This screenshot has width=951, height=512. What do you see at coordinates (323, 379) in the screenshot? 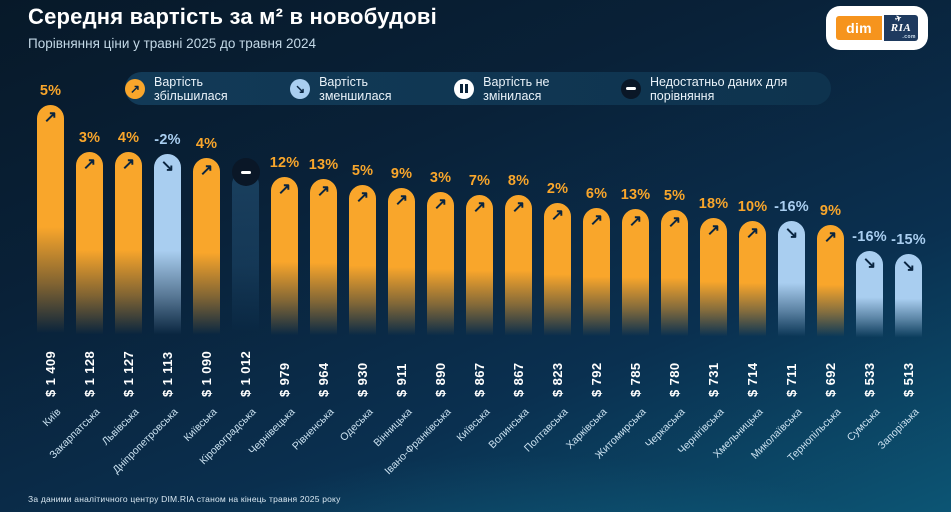
I see `bar-value-label: $ 964` at bounding box center [323, 379].